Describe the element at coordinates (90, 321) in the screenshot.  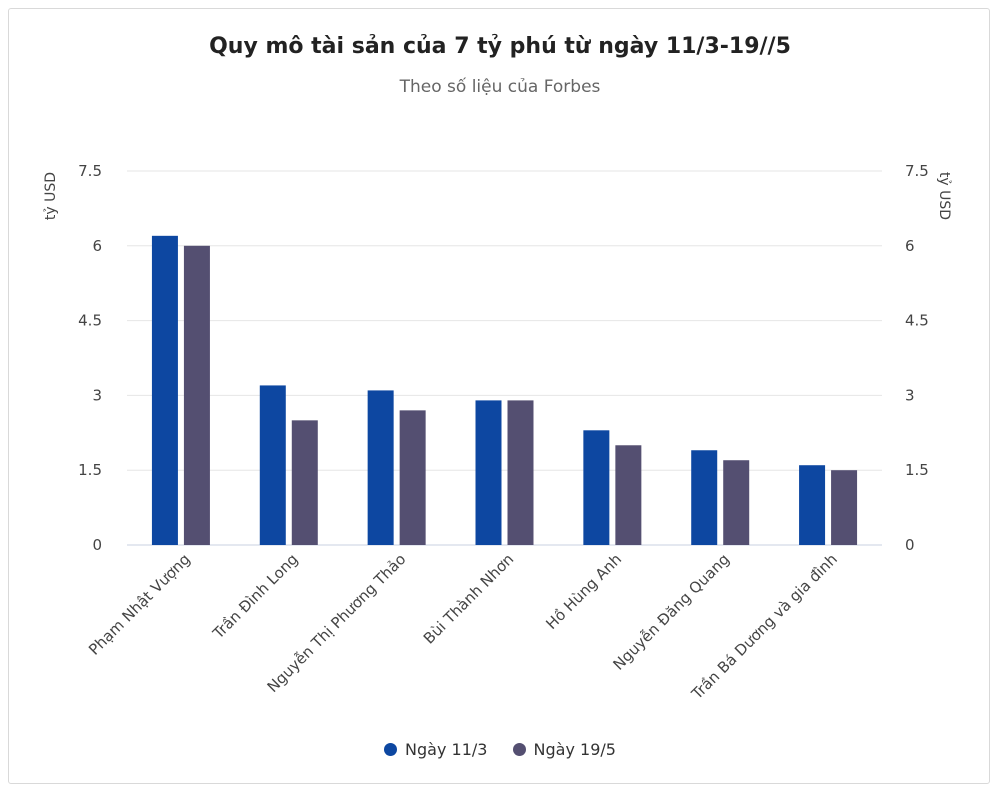
I see `y-tick-label-left: 4.5` at that location.